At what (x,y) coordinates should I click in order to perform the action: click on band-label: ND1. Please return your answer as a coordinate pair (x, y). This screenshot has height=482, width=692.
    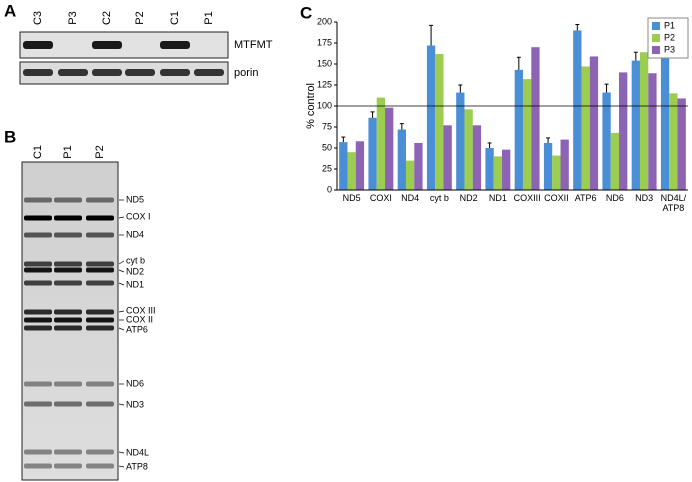
    Looking at the image, I should click on (135, 284).